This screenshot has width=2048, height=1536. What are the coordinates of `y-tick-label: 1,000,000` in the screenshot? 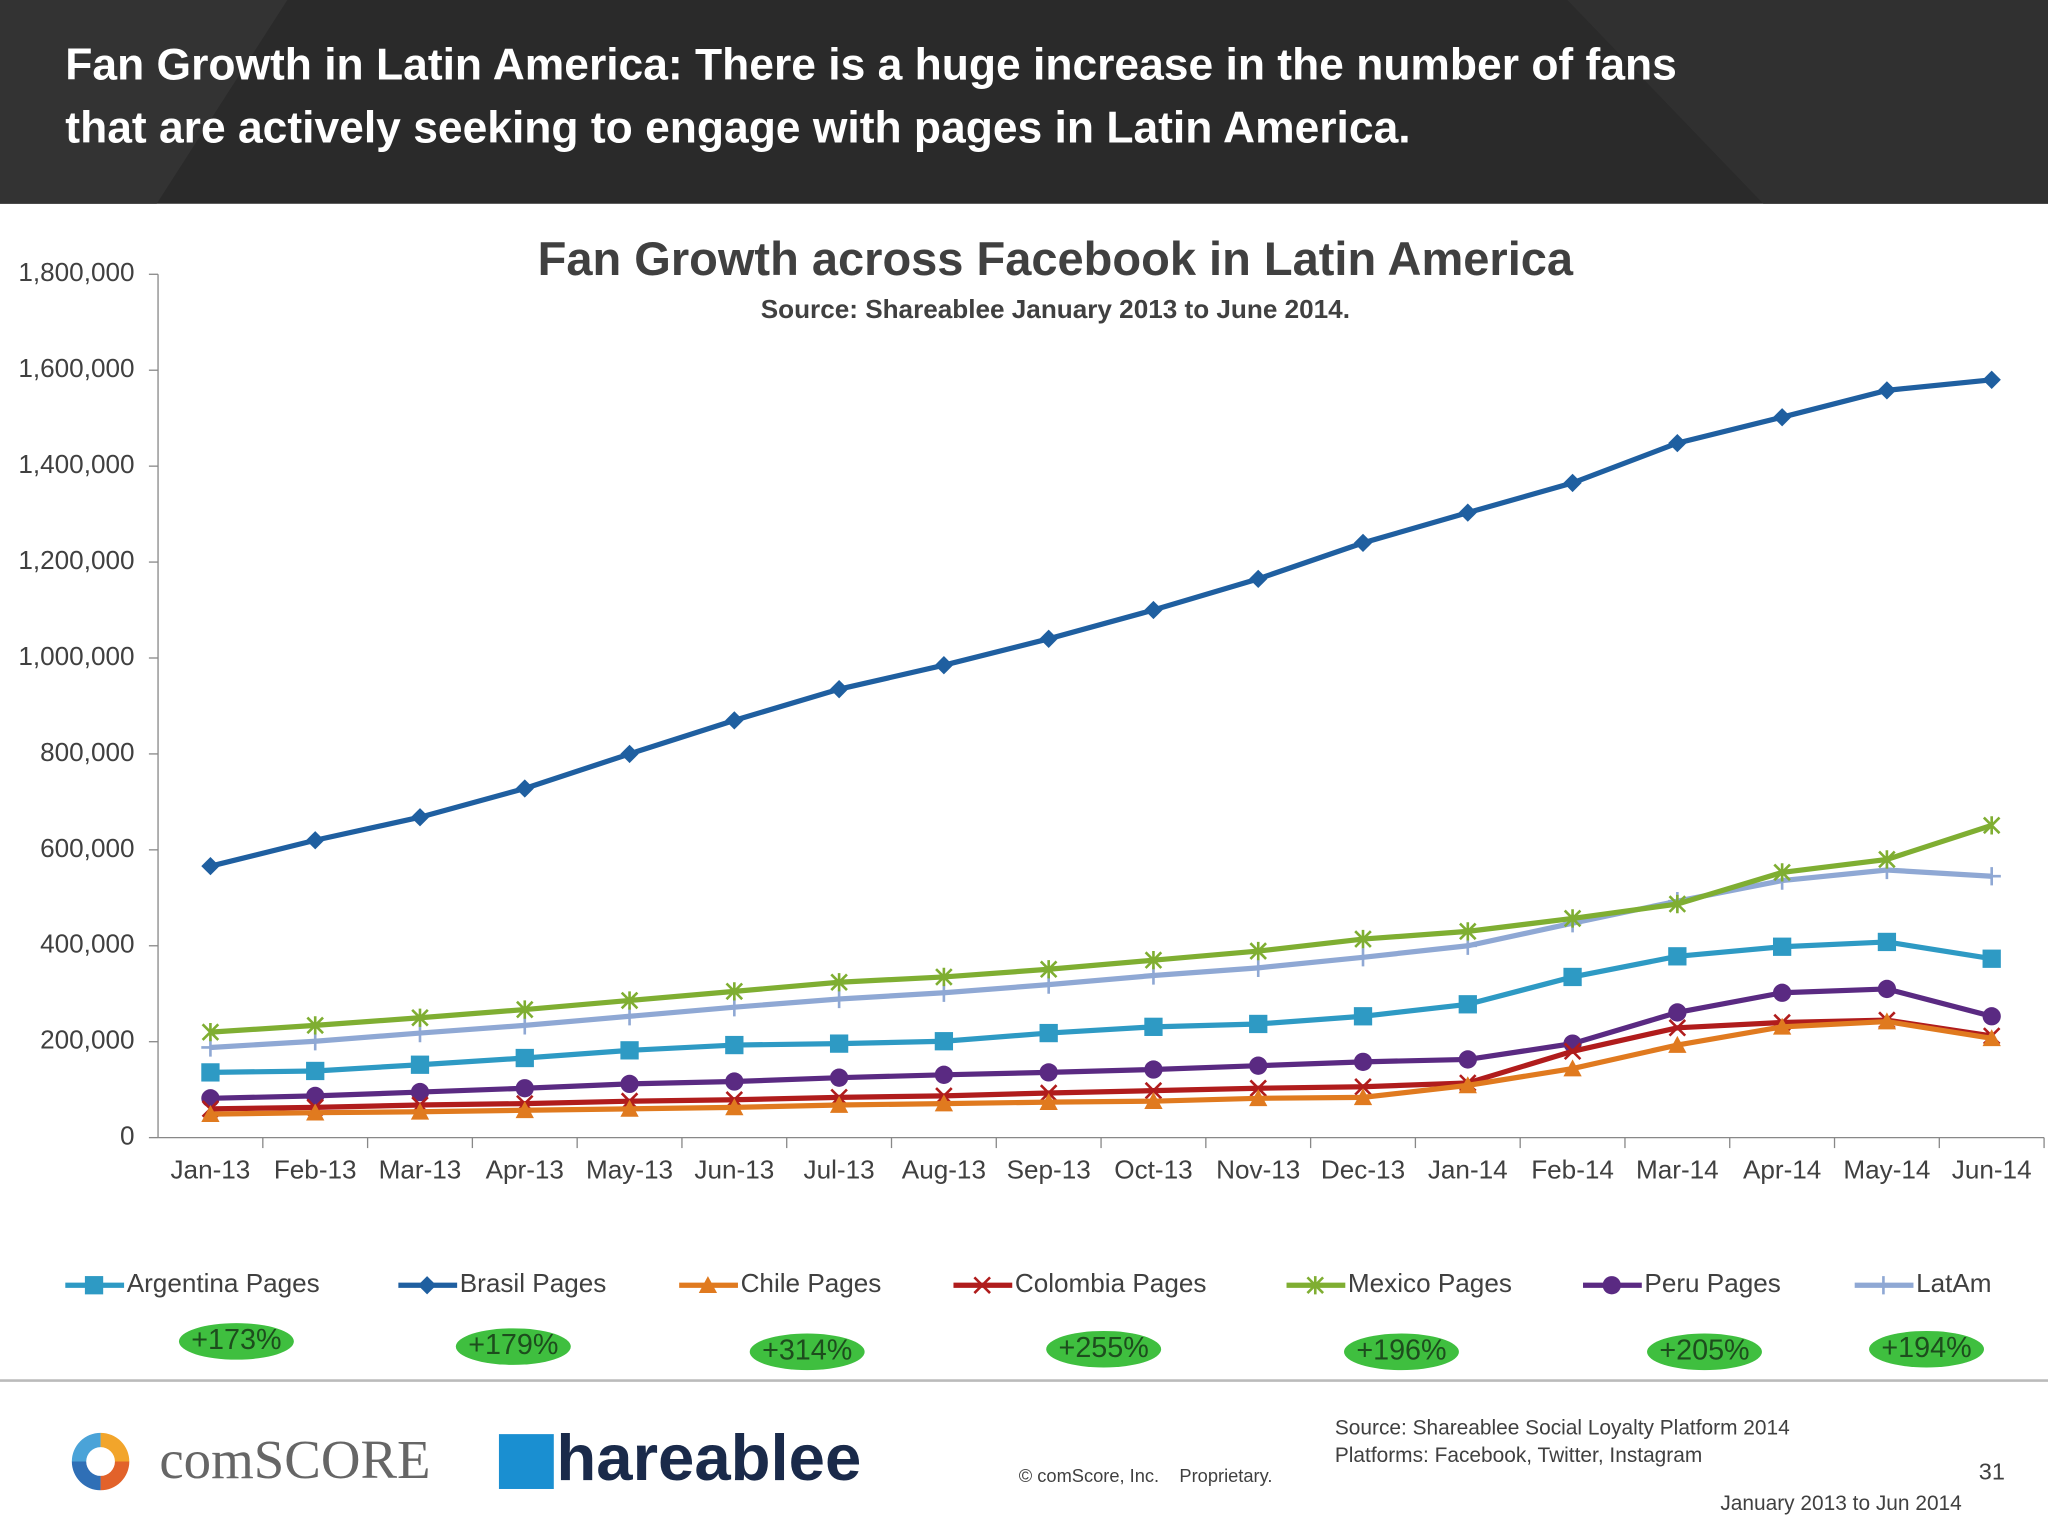 It's located at (76, 656).